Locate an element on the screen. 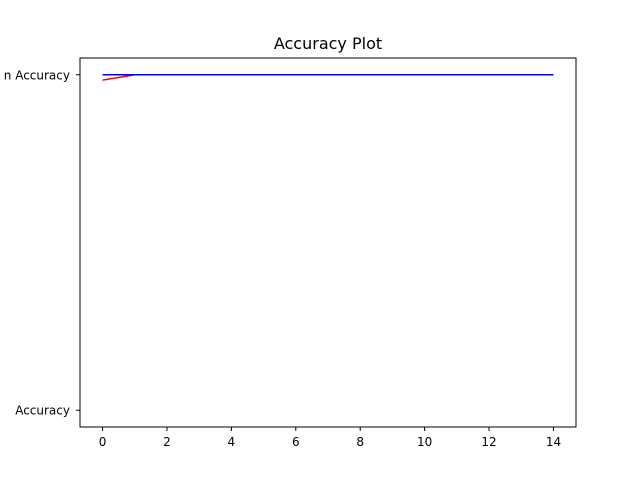 This screenshot has height=480, width=640. y-tick-label: Accuracy is located at coordinates (42, 411).